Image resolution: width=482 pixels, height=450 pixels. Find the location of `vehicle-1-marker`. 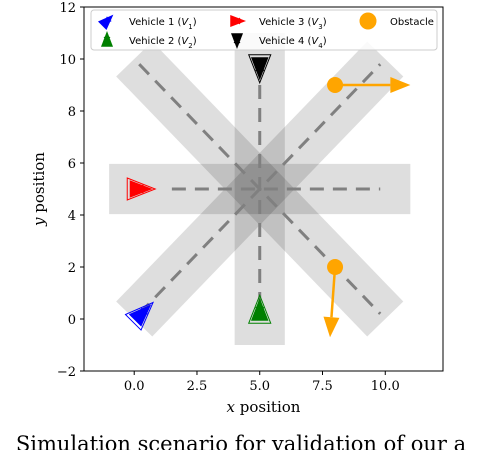

vehicle-1-marker is located at coordinates (142, 314).